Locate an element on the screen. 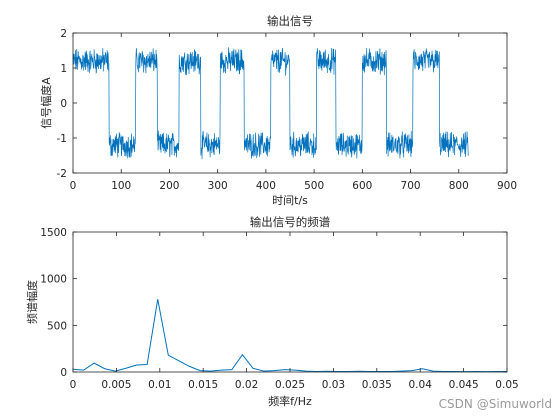  signal-y-tick-label: 0 is located at coordinates (63, 104).